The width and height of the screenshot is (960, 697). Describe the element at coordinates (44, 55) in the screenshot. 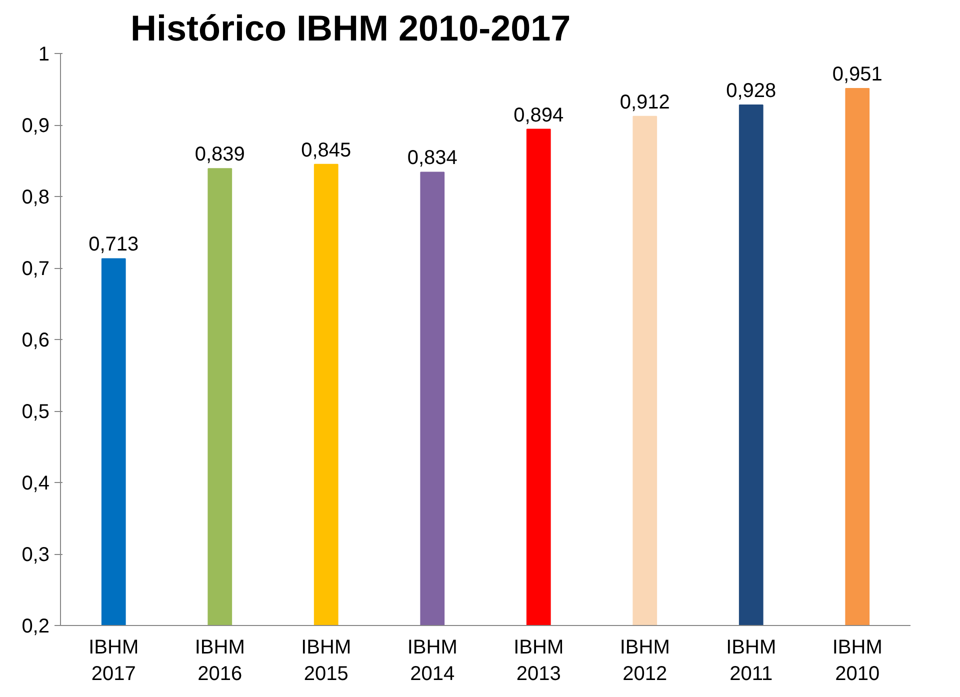

I see `y-tick-label: 1` at that location.